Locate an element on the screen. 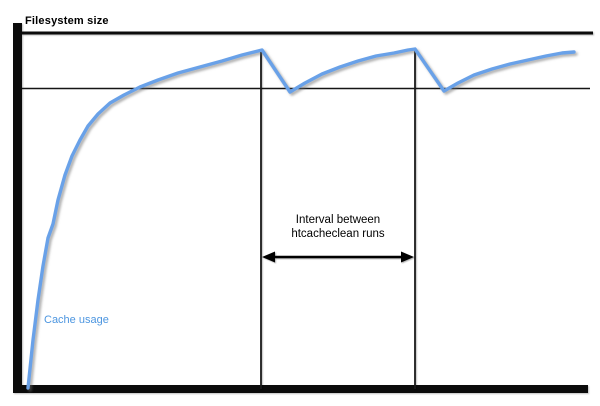  x-axis-bar is located at coordinates (300, 389).